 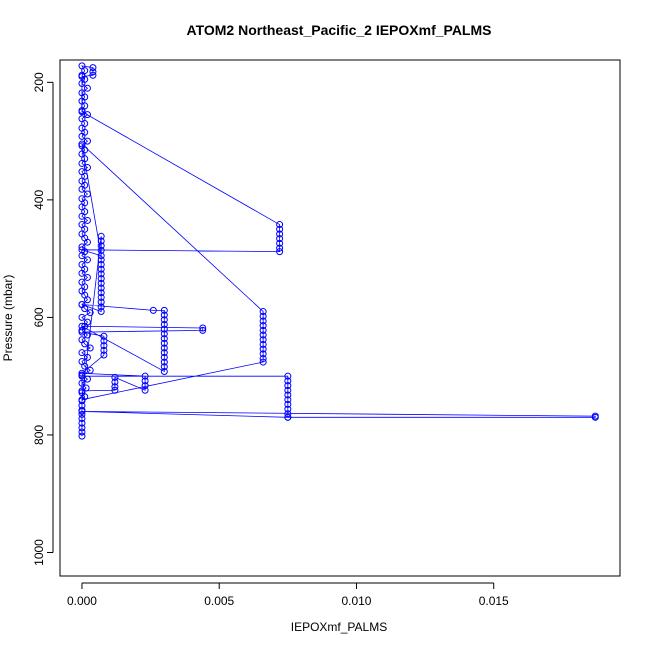 What do you see at coordinates (288, 595) in the screenshot?
I see `x-axis: 0.000 0.005 0.010 0.015` at bounding box center [288, 595].